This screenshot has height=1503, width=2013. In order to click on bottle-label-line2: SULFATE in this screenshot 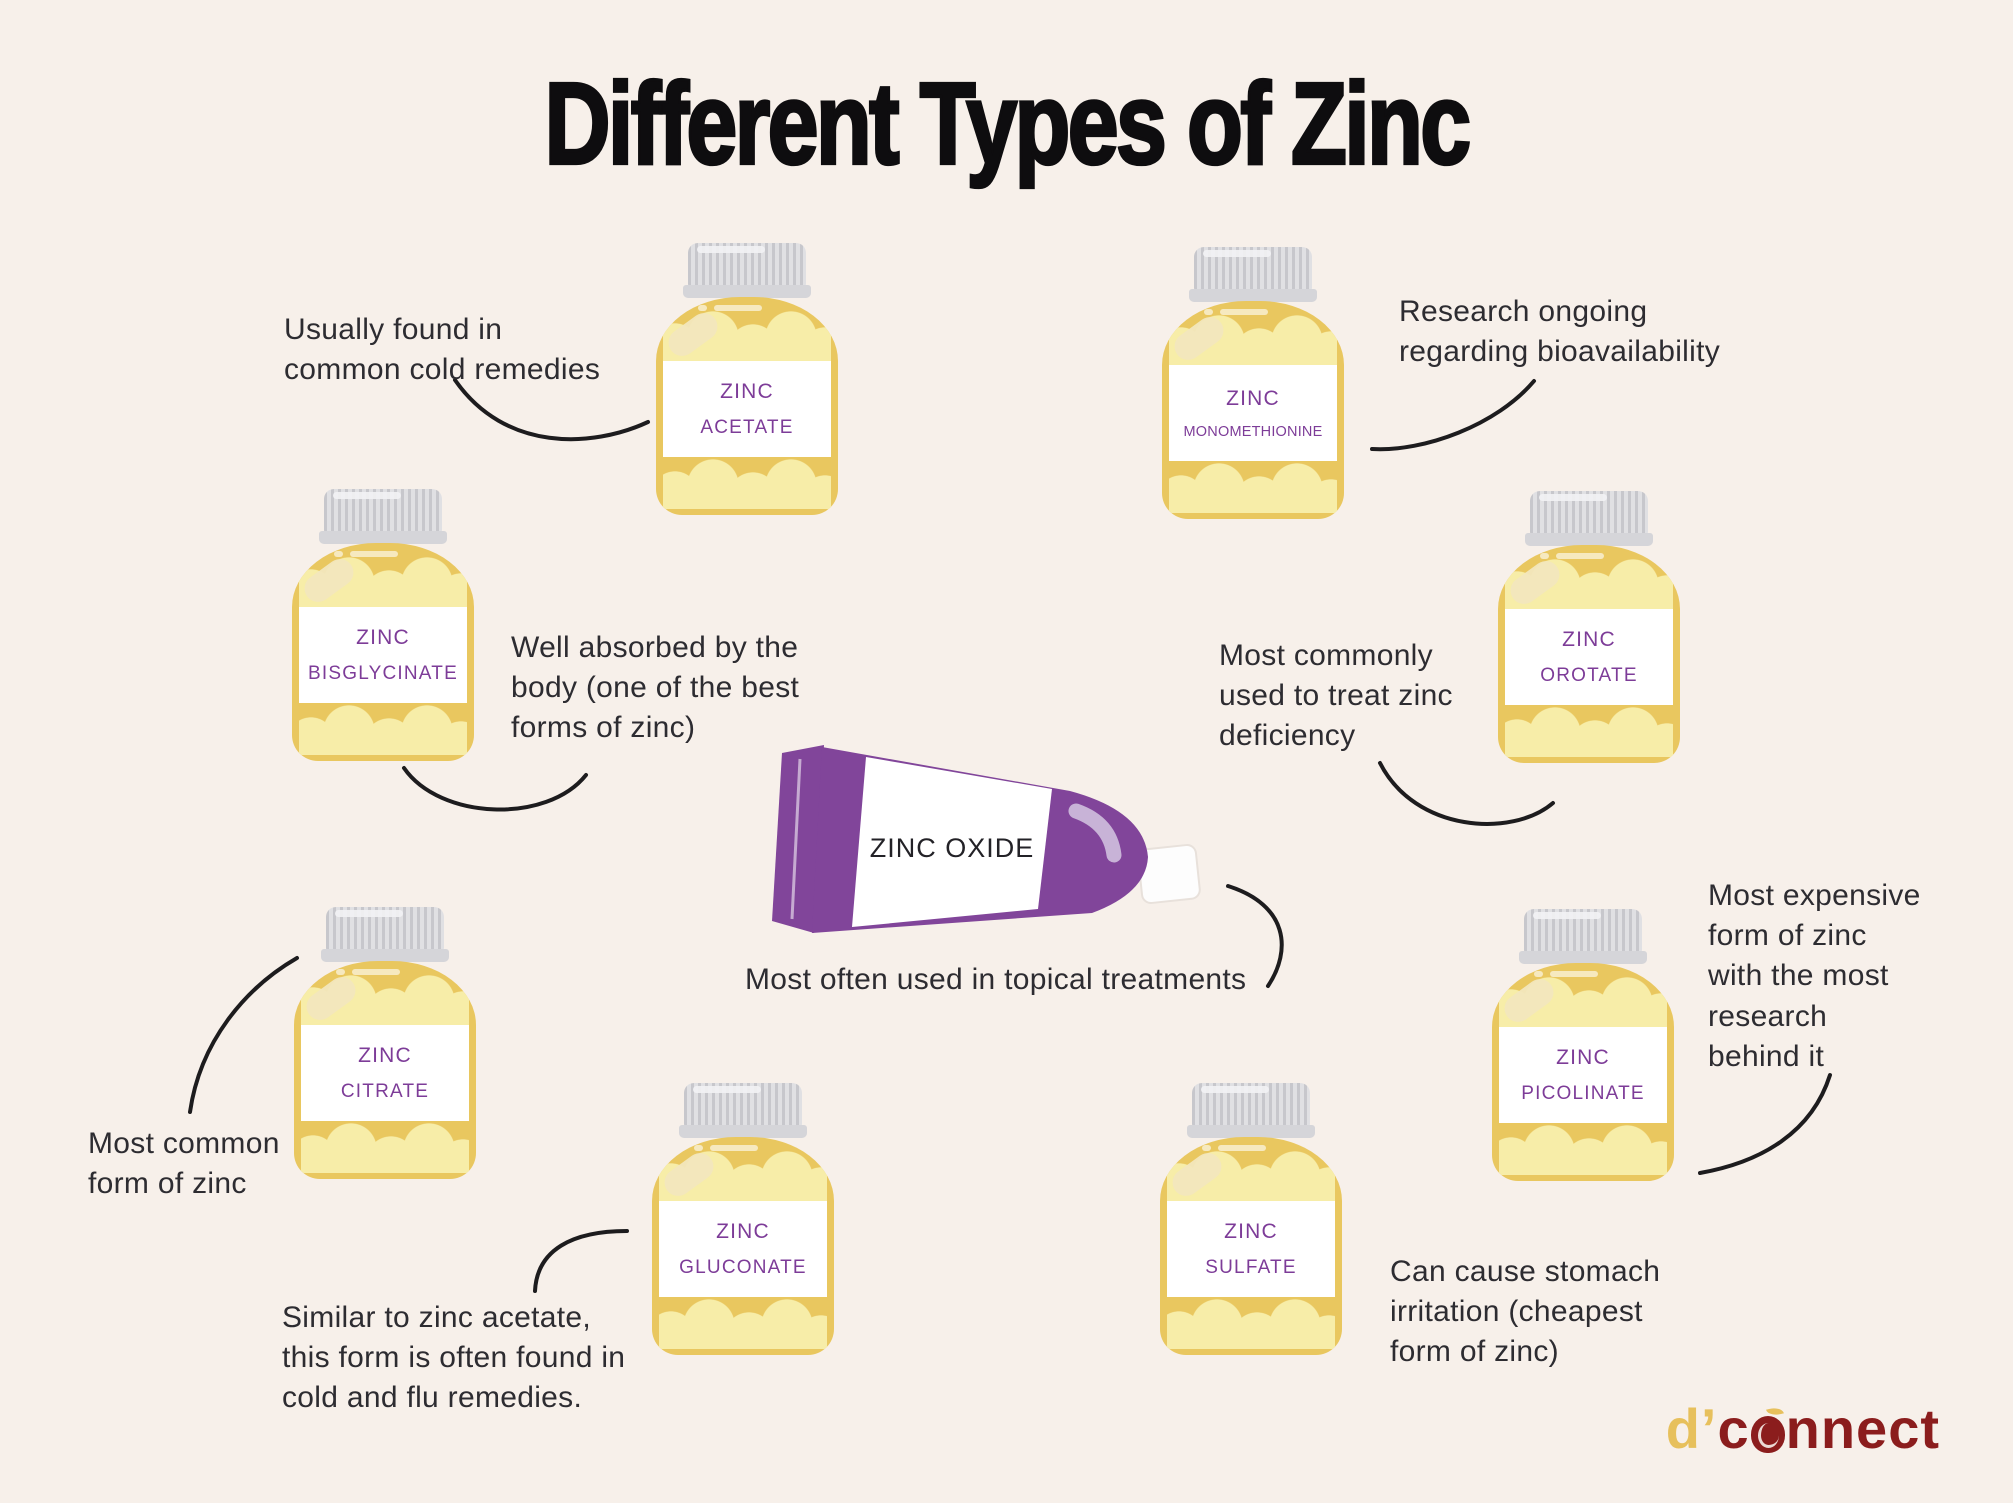, I will do `click(1251, 1267)`.